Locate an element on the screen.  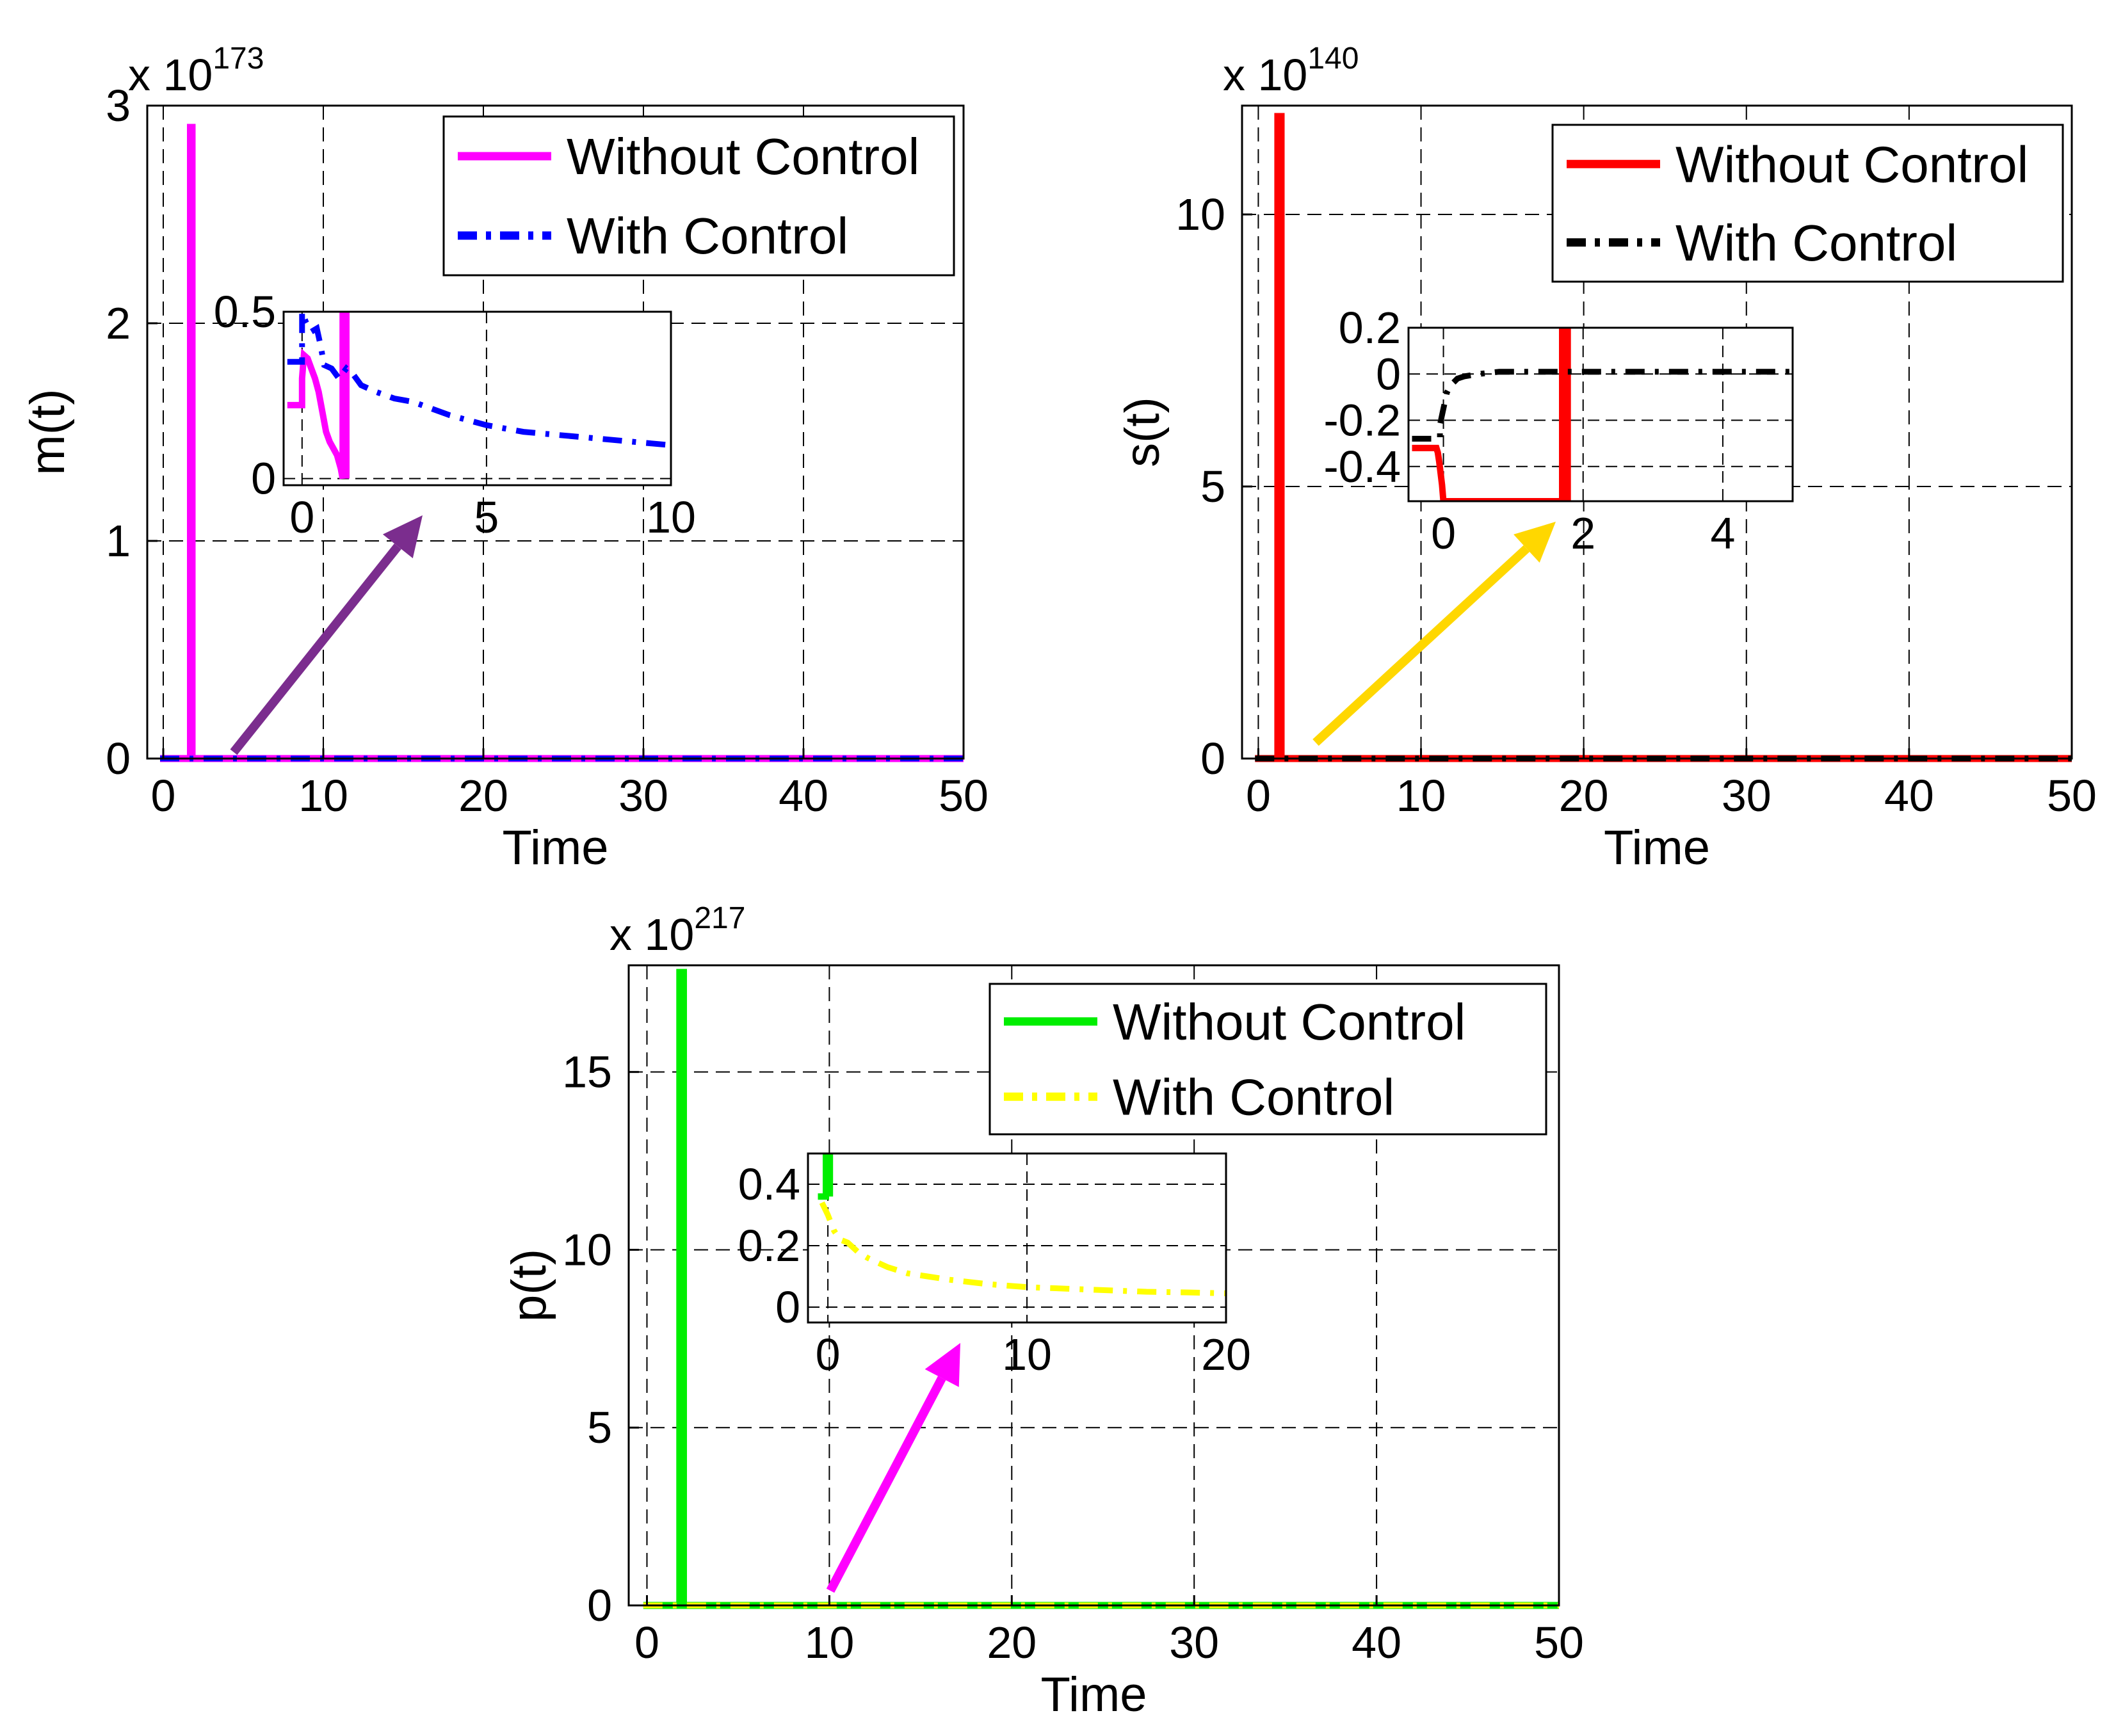
inset-x-tick-label: 2 is located at coordinates (1582, 533).